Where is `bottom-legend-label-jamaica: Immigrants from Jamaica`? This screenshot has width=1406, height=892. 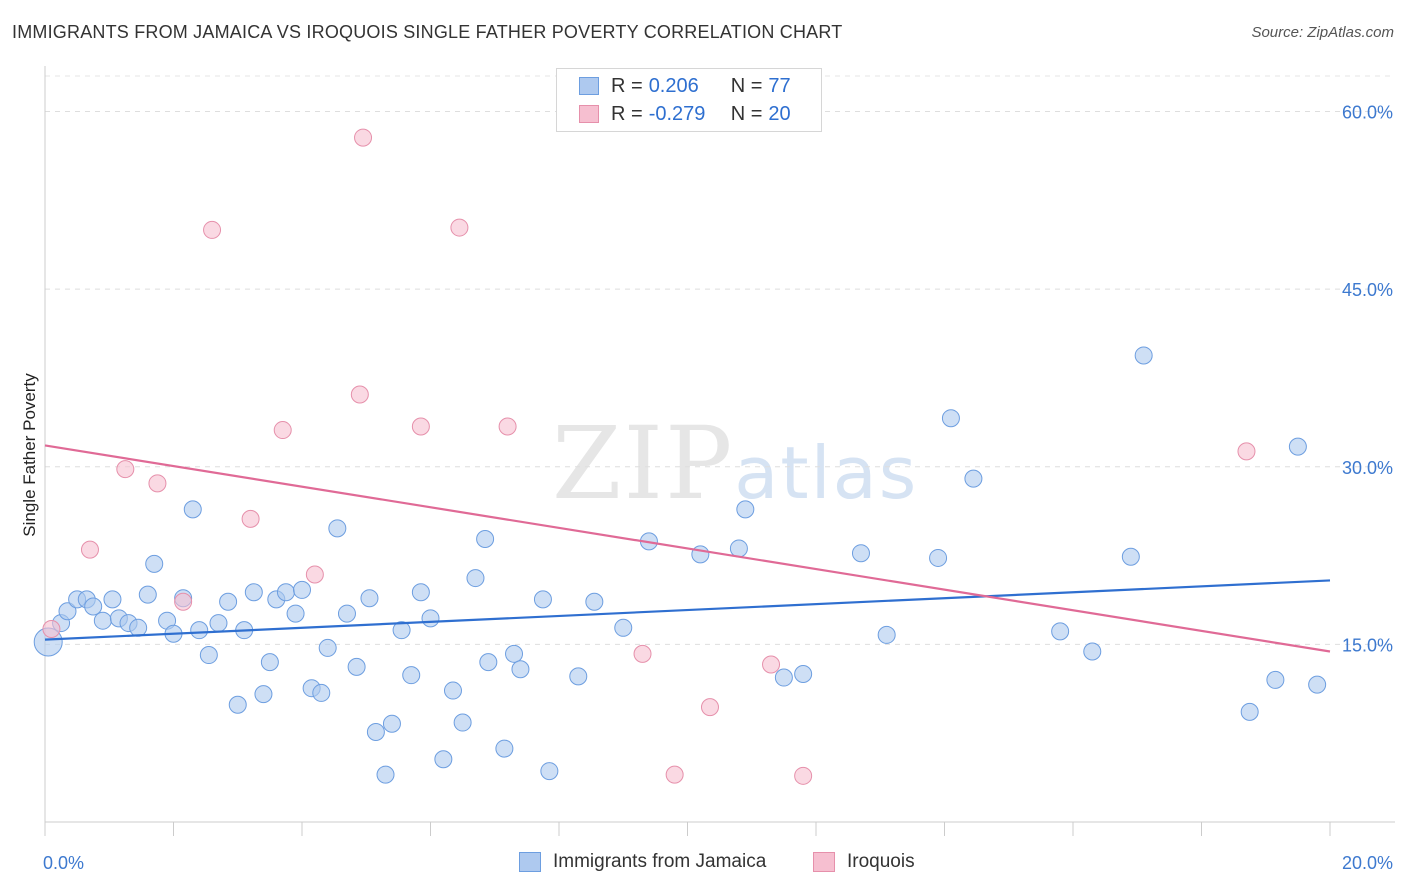
bottom-legend-label-jamaica: Immigrants from Jamaica is located at coordinates (660, 861).